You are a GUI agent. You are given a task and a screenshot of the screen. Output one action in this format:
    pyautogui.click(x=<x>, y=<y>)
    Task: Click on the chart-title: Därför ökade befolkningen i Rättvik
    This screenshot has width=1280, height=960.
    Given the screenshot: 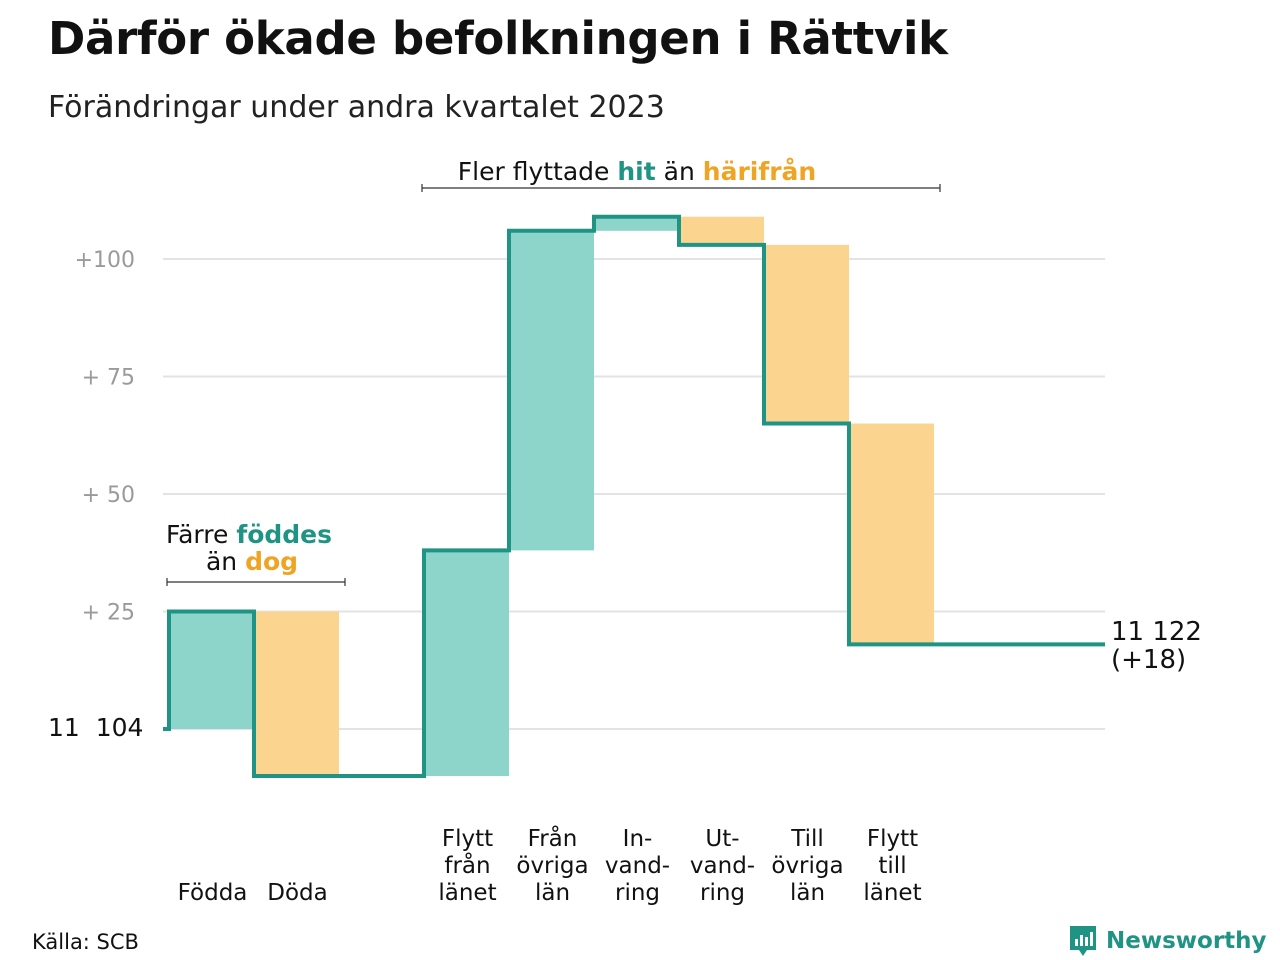 What is the action you would take?
    pyautogui.click(x=498, y=38)
    